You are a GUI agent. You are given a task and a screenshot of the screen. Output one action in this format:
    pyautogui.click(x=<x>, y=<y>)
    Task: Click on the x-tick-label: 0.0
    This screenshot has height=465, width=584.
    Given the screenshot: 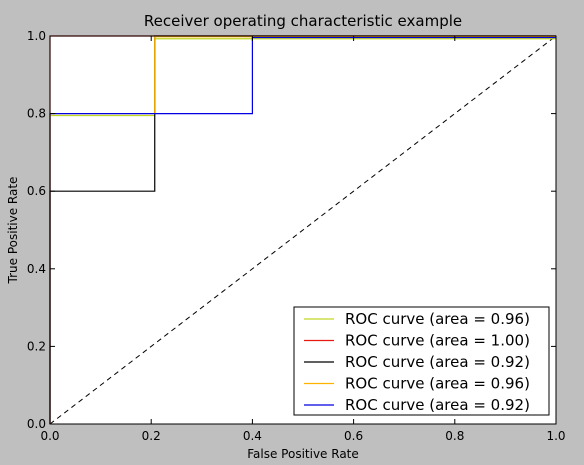 What is the action you would take?
    pyautogui.click(x=49, y=436)
    